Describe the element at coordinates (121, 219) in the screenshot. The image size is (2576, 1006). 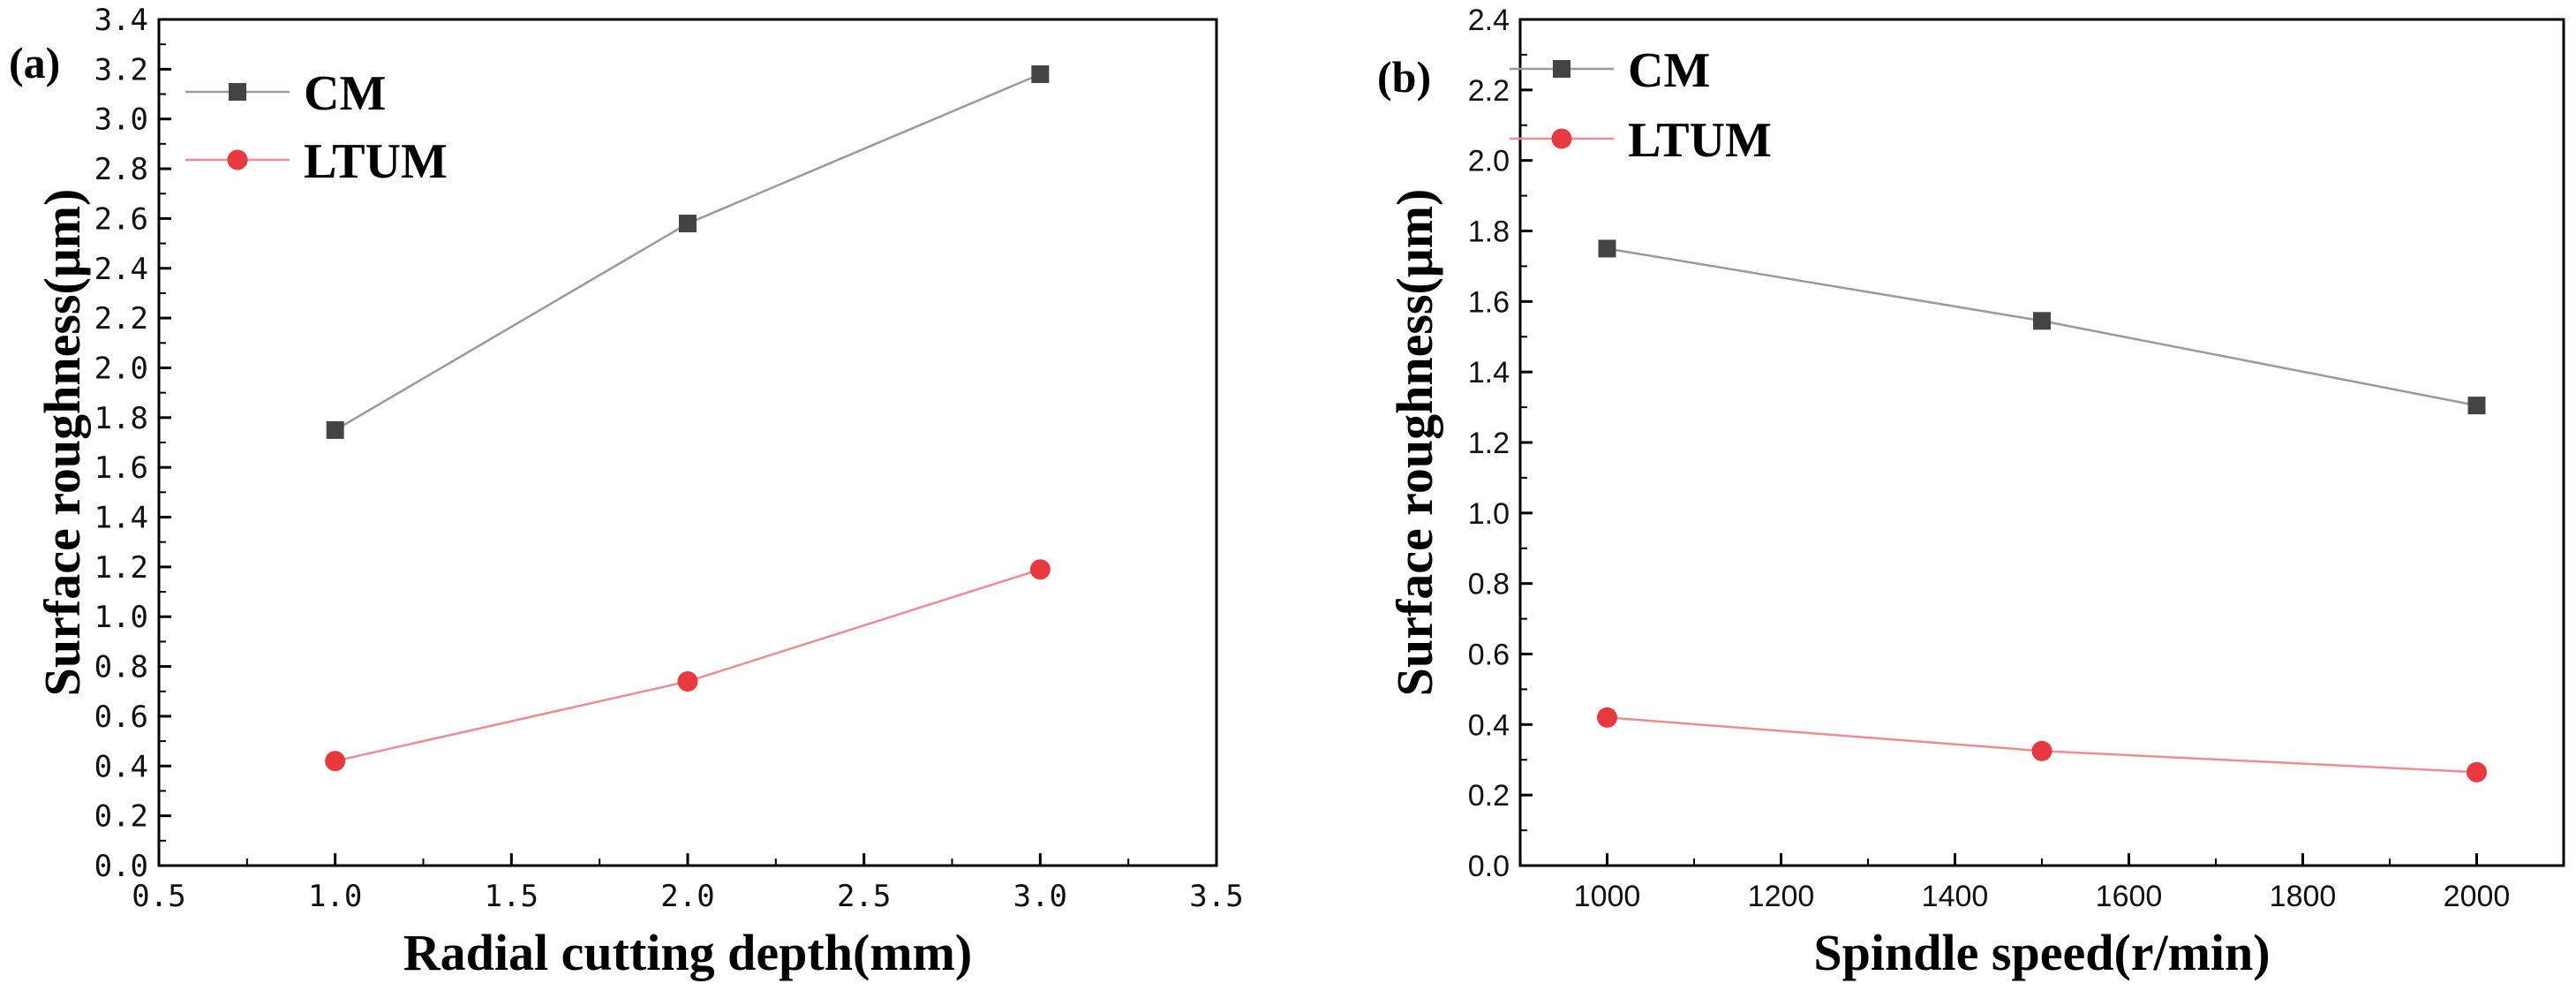
I see `y-tick-label: 2.6` at that location.